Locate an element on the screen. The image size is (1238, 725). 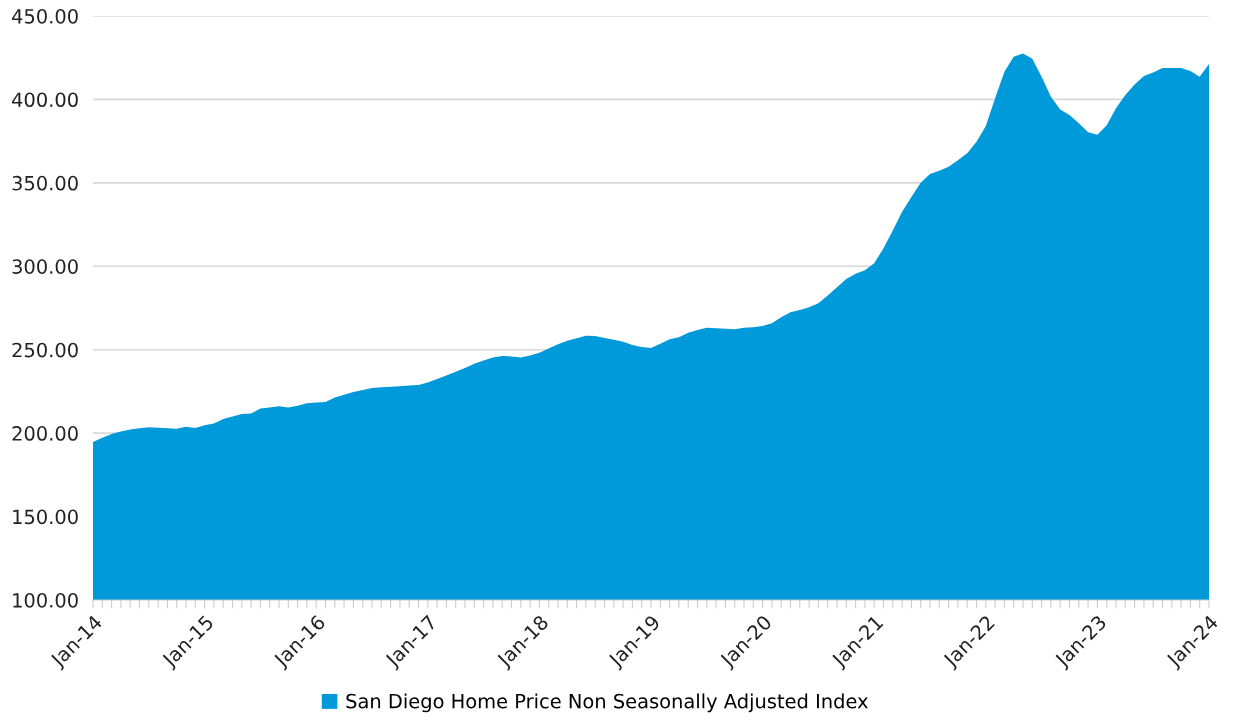
y-tick-label: 100.00 is located at coordinates (45, 600).